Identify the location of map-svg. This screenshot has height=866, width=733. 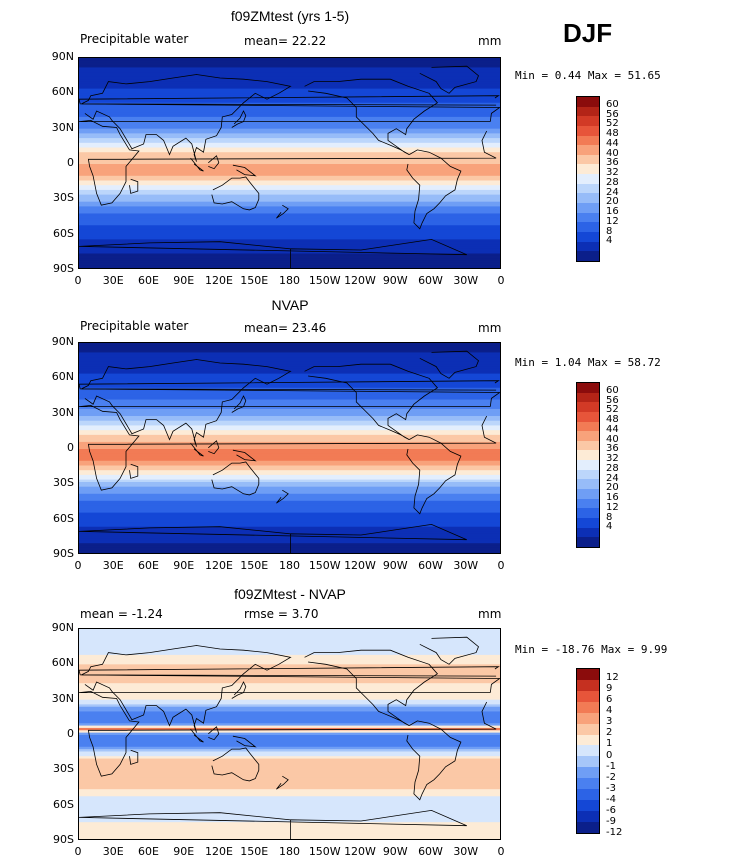
(289, 163).